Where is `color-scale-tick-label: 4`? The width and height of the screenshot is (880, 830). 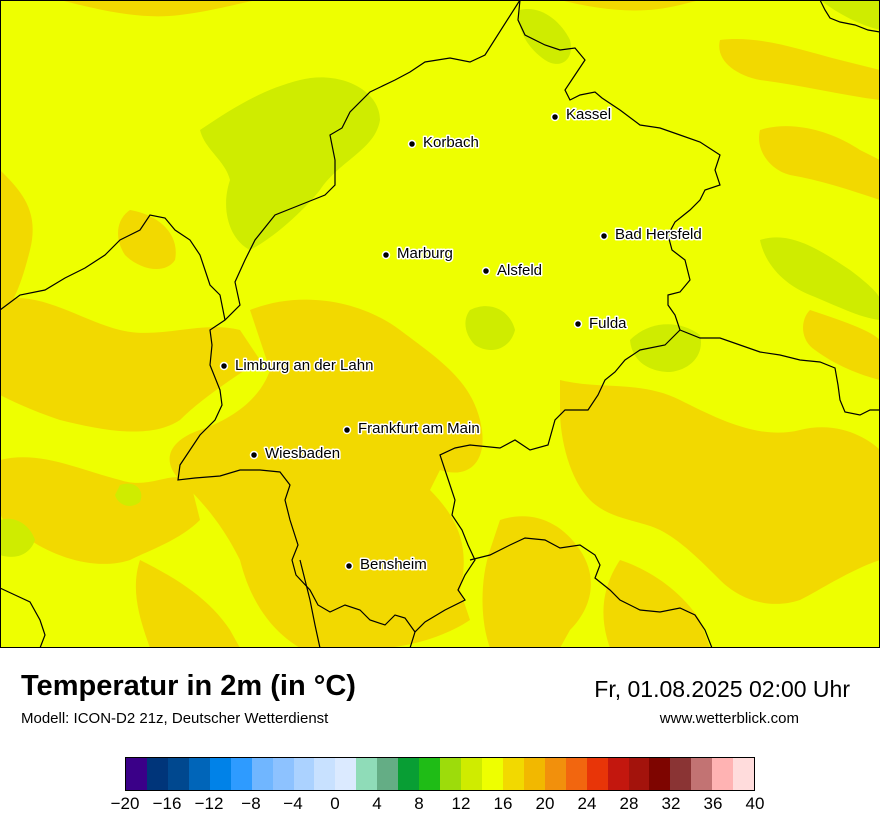 color-scale-tick-label: 4 is located at coordinates (377, 803).